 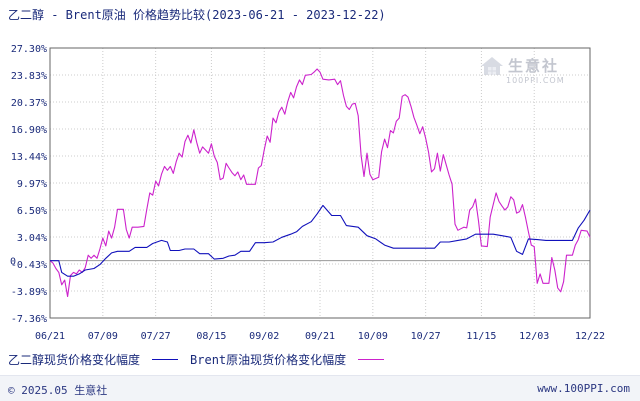 I want to click on legend-swatch-series2, so click(x=371, y=359).